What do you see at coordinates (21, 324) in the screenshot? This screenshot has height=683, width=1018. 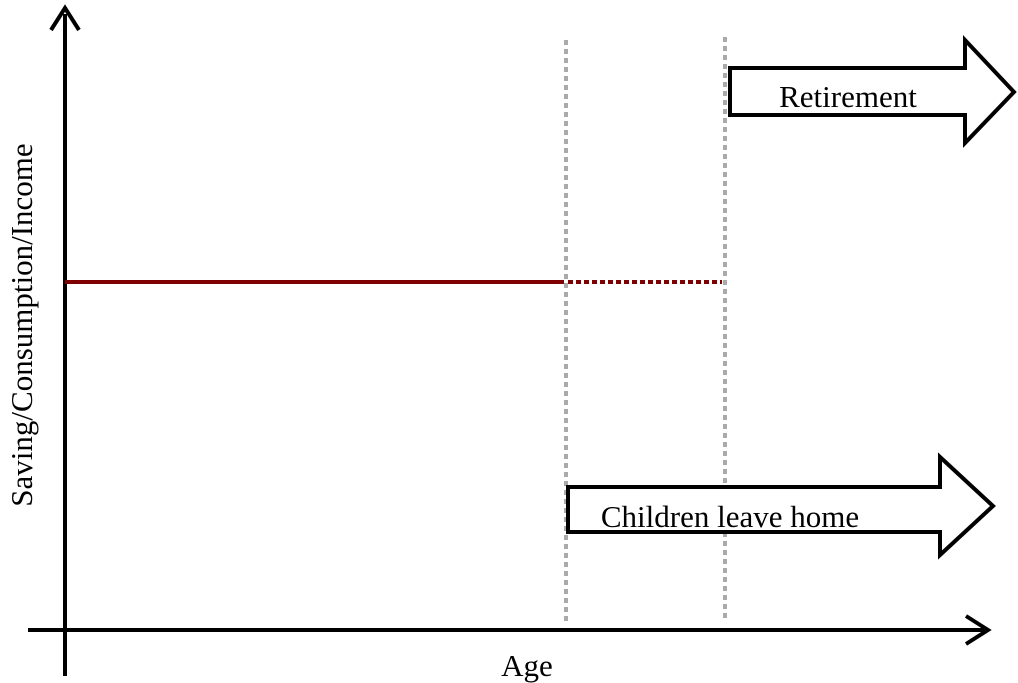 I see `y-axis-label: Saving/Consumption/Income` at bounding box center [21, 324].